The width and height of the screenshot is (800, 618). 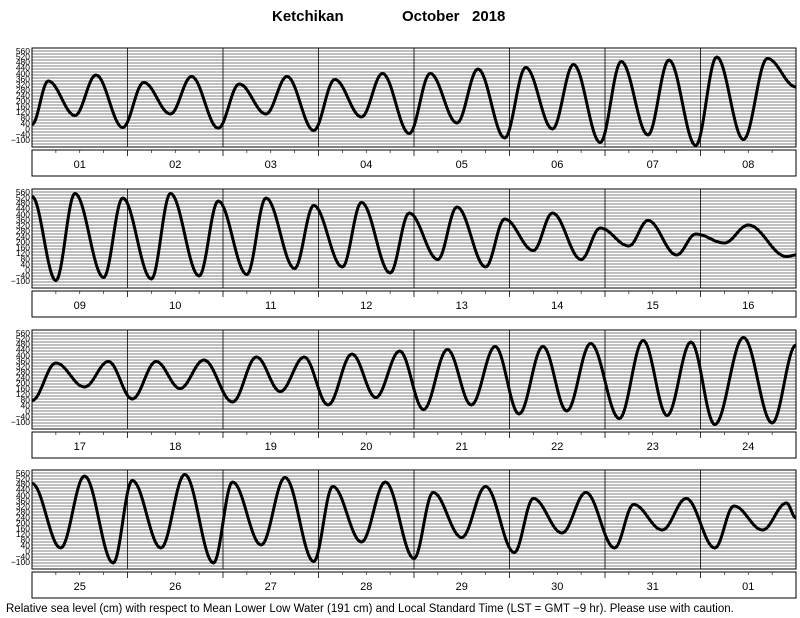 What do you see at coordinates (308, 16) in the screenshot?
I see `station-title: Ketchikan` at bounding box center [308, 16].